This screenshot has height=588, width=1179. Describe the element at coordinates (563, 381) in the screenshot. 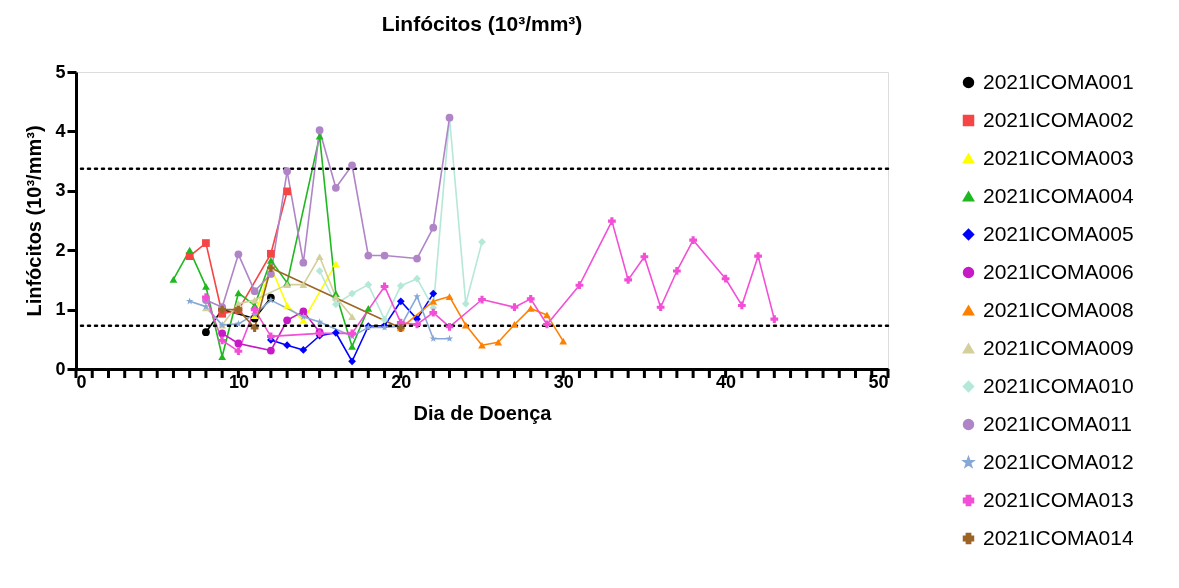

I see `x-tick-label: 30` at that location.